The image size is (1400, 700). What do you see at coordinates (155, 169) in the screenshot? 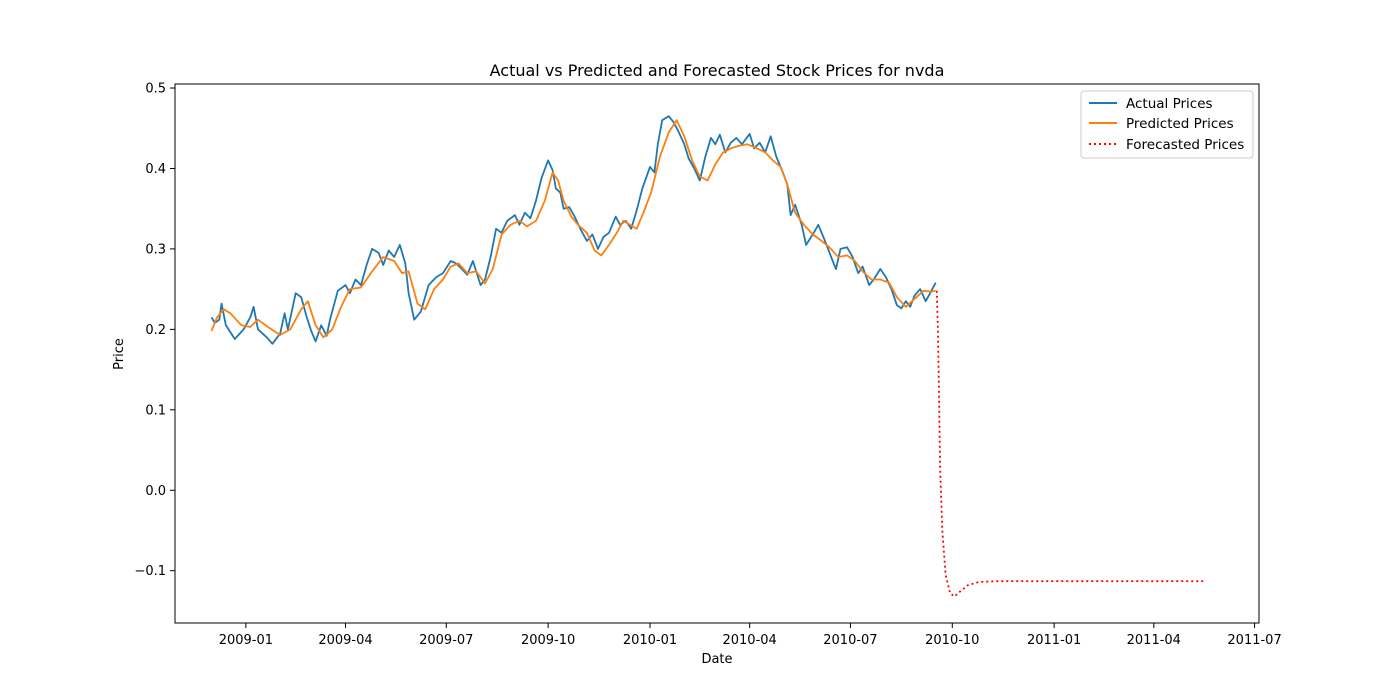
I see `y-tick-label: 0.4` at bounding box center [155, 169].